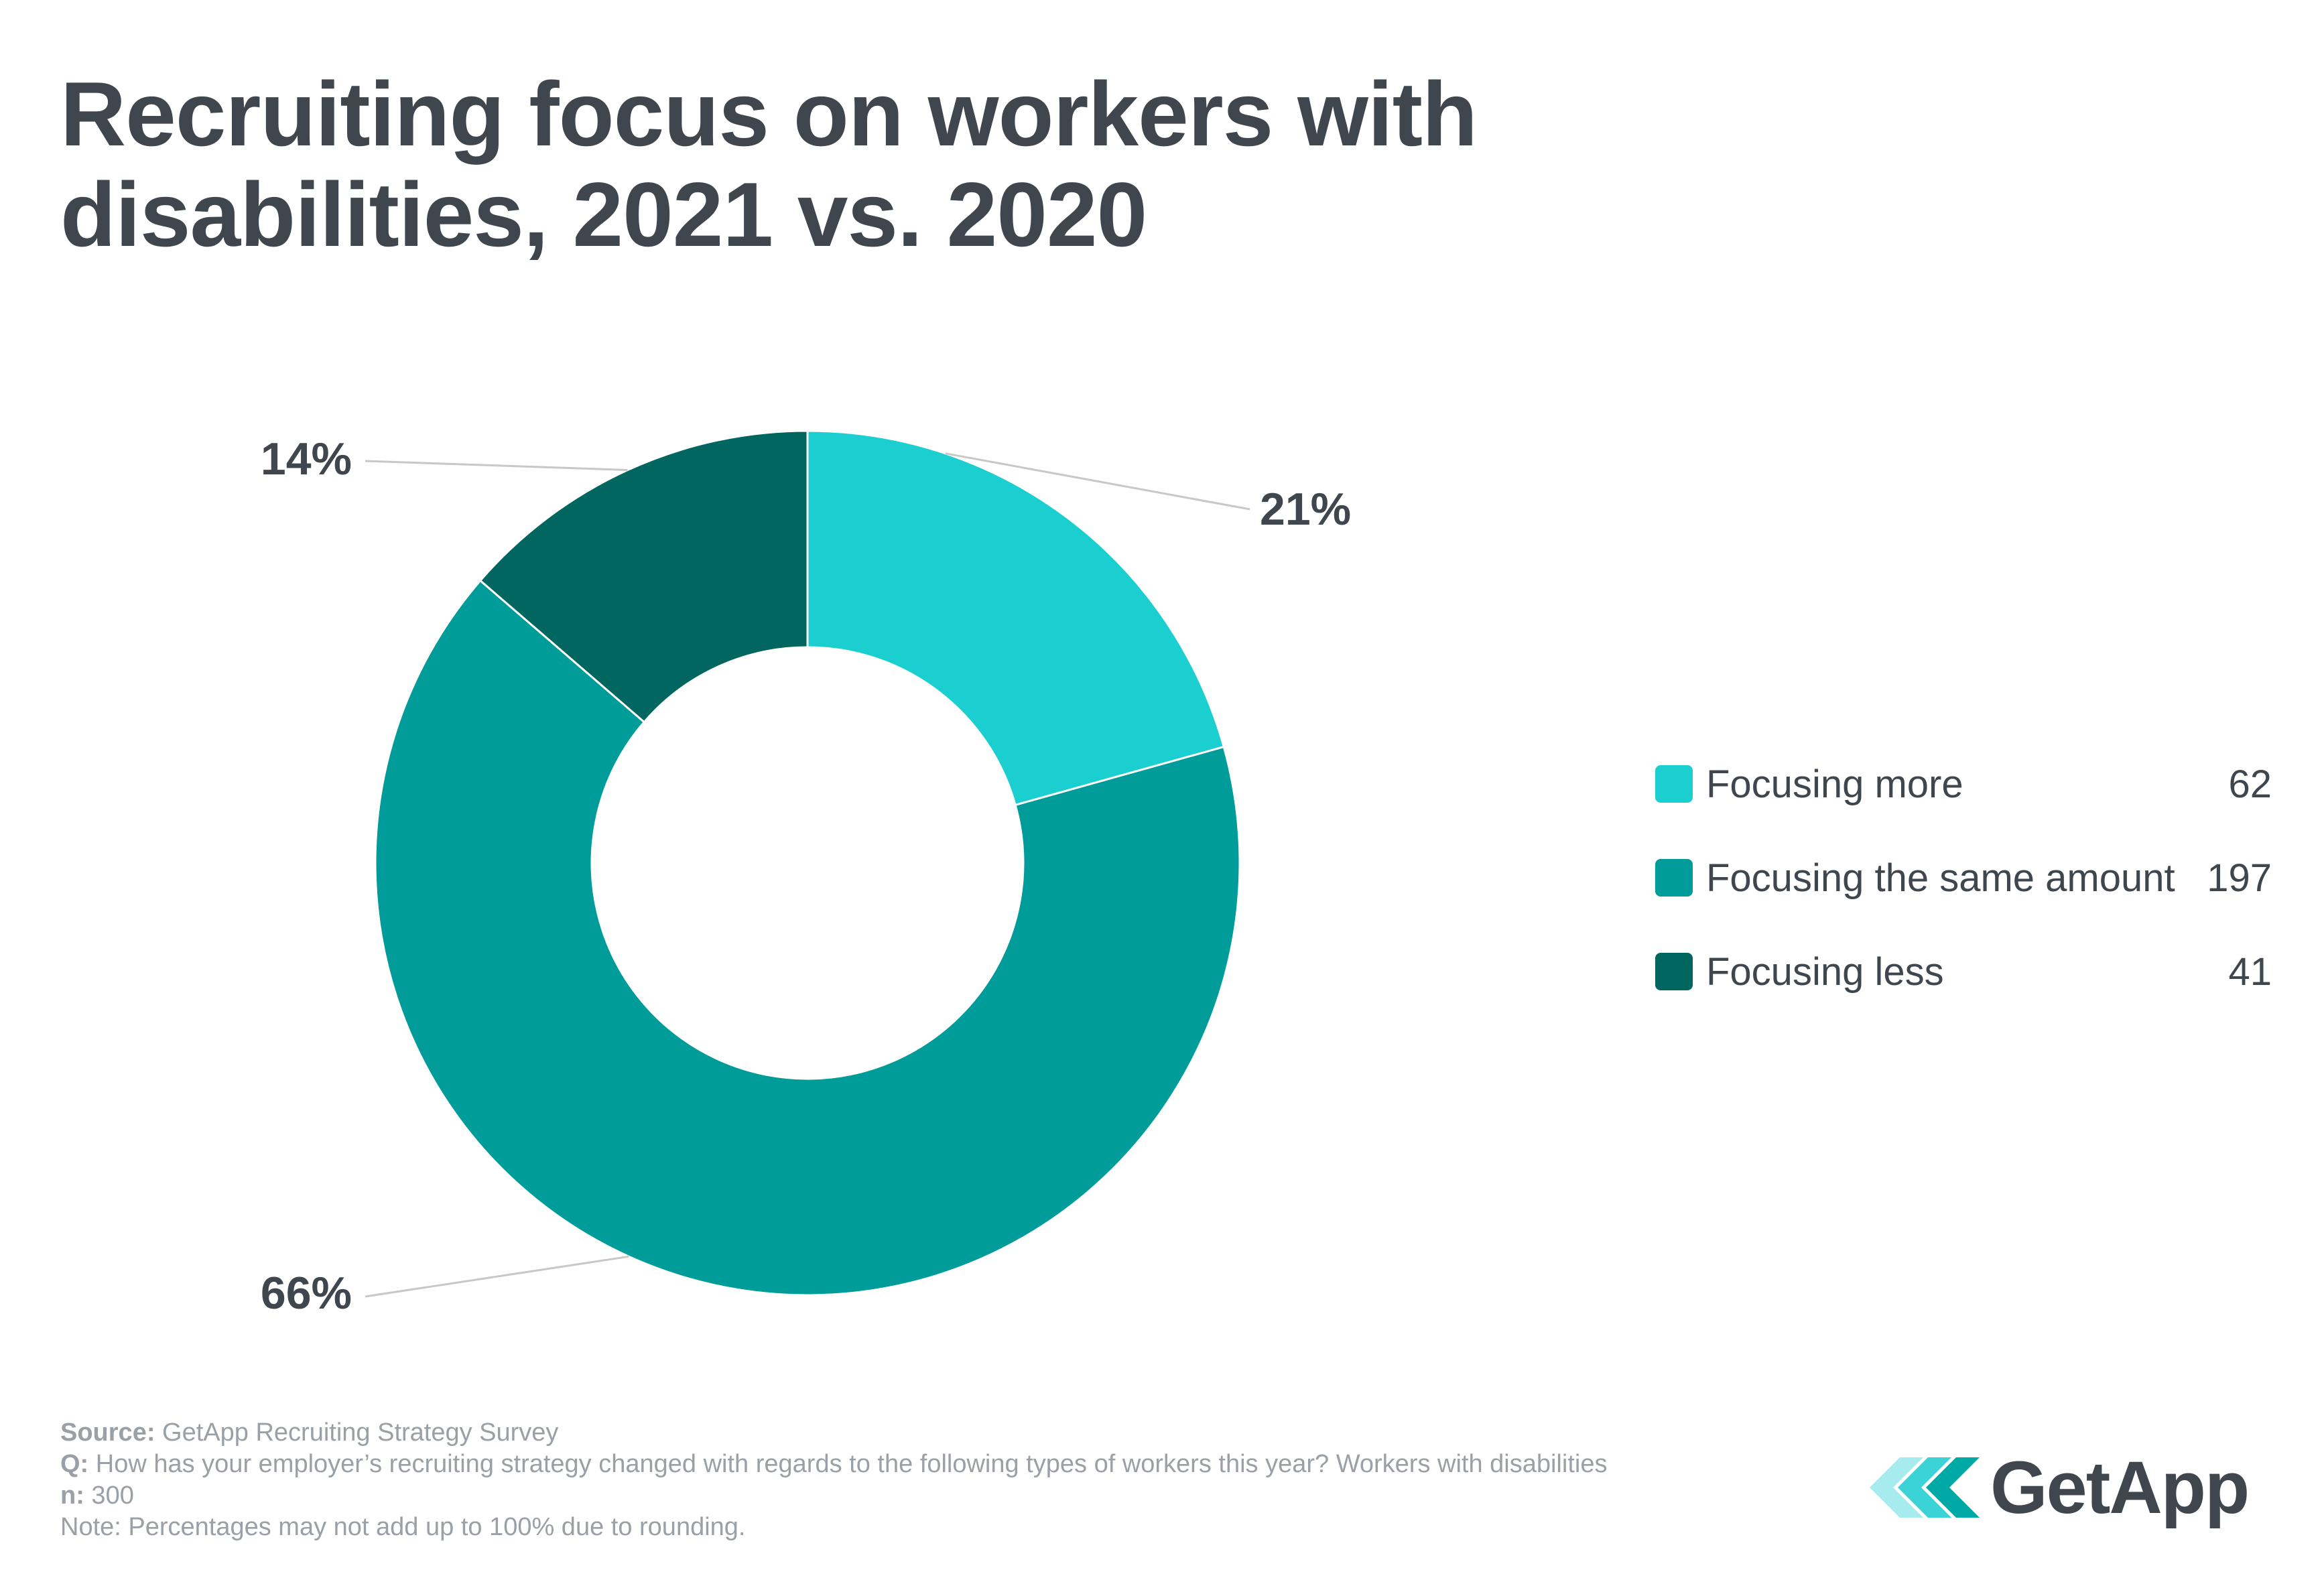  What do you see at coordinates (1941, 878) in the screenshot?
I see `legend-label: Focusing the same amount` at bounding box center [1941, 878].